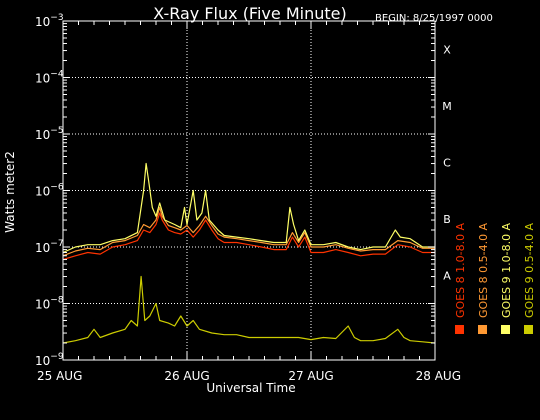 The height and width of the screenshot is (420, 540). I want to click on y-tick-label: 10⁻⁹, so click(49, 360).